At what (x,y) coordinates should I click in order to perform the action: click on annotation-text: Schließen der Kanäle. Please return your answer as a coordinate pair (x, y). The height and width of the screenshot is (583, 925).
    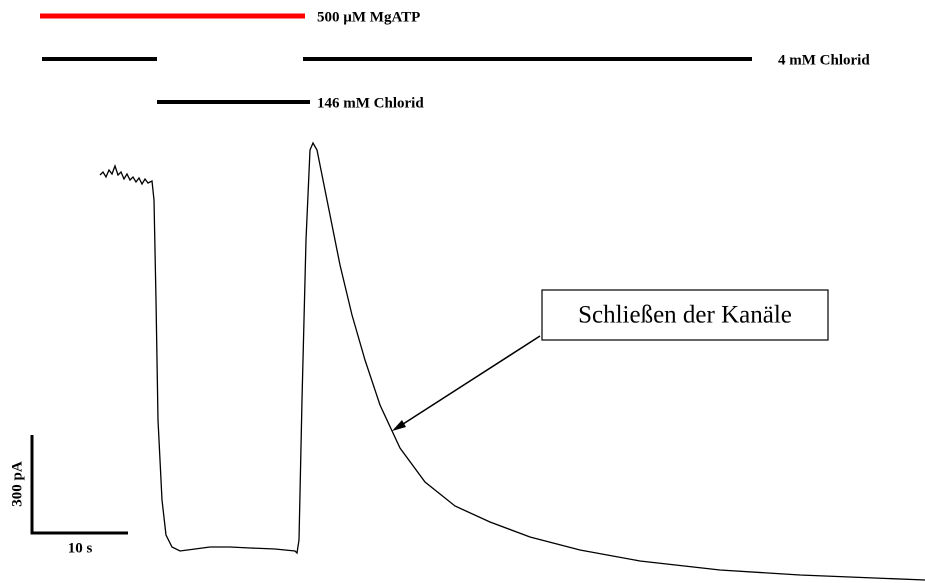
    Looking at the image, I should click on (685, 315).